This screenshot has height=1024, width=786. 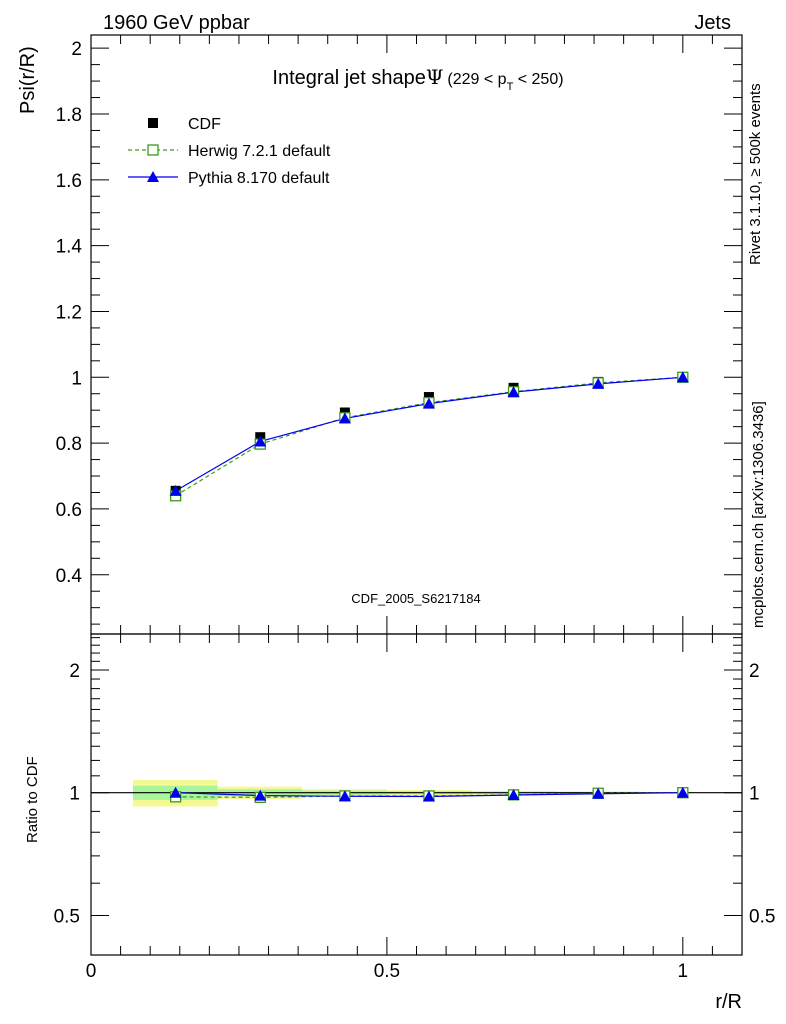 What do you see at coordinates (69, 115) in the screenshot?
I see `main-y-tick-label: 1.8` at bounding box center [69, 115].